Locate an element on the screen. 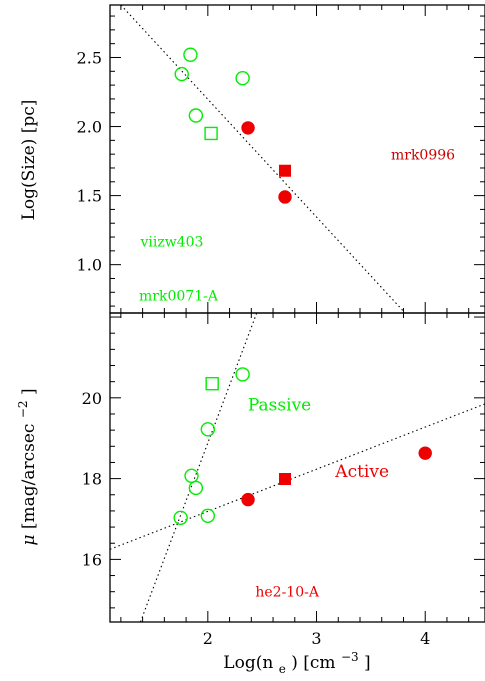 This screenshot has height=681, width=485. annotation-label: he2-10-A is located at coordinates (287, 593).